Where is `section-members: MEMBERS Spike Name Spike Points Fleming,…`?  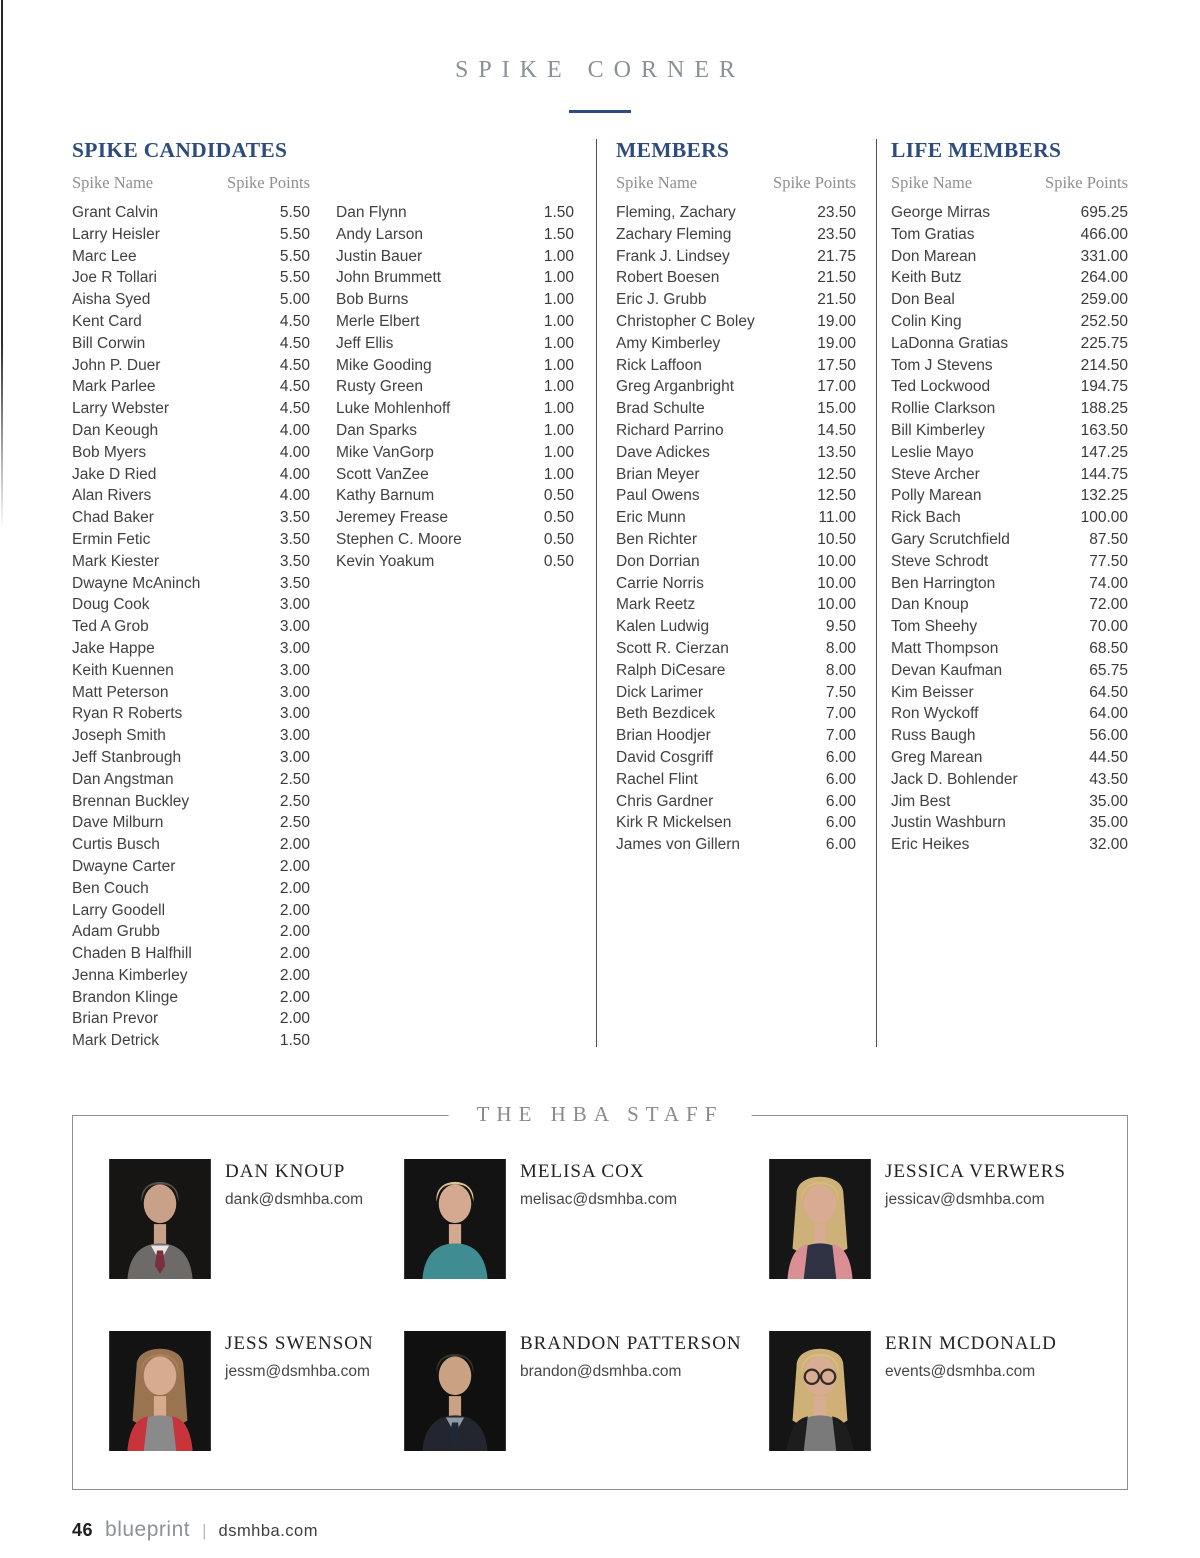
section-members: MEMBERS Spike Name Spike Points Fleming,… is located at coordinates (736, 594).